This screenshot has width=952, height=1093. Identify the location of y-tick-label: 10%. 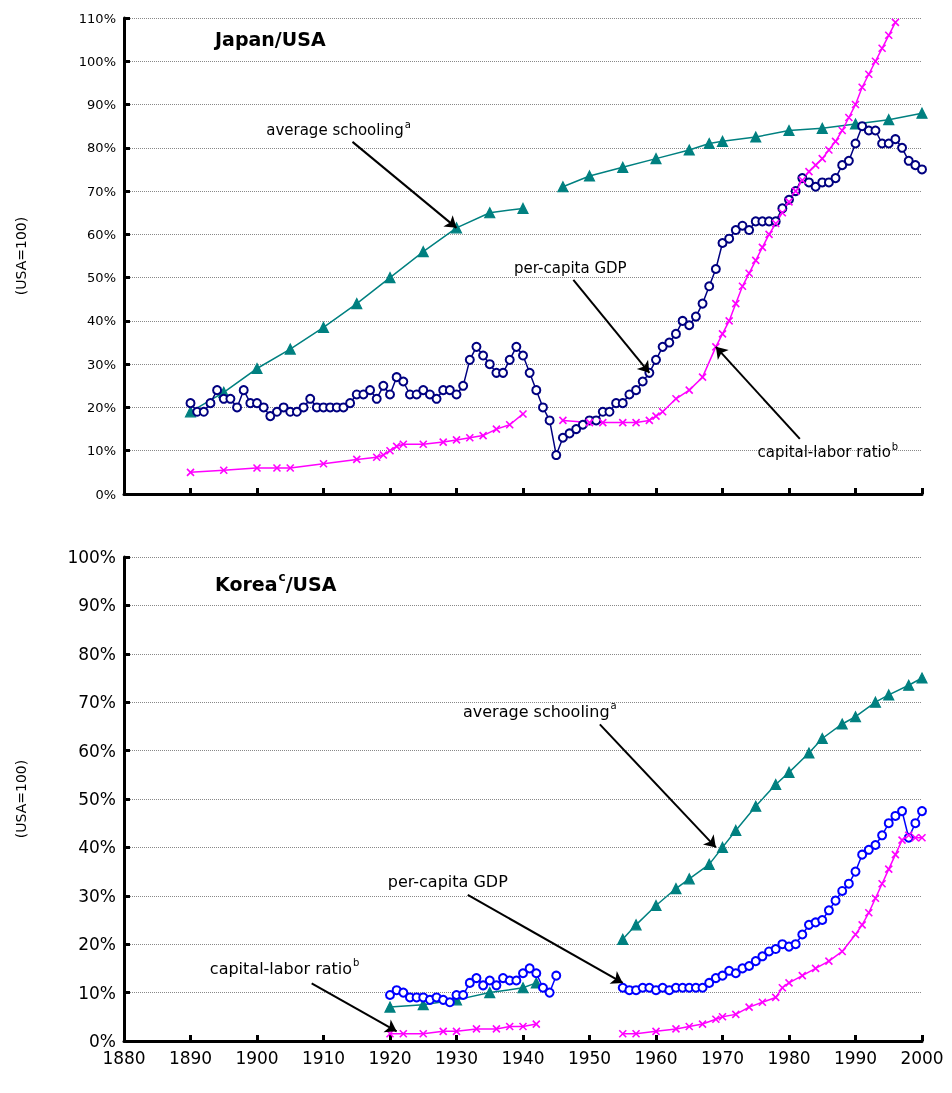
(97, 992).